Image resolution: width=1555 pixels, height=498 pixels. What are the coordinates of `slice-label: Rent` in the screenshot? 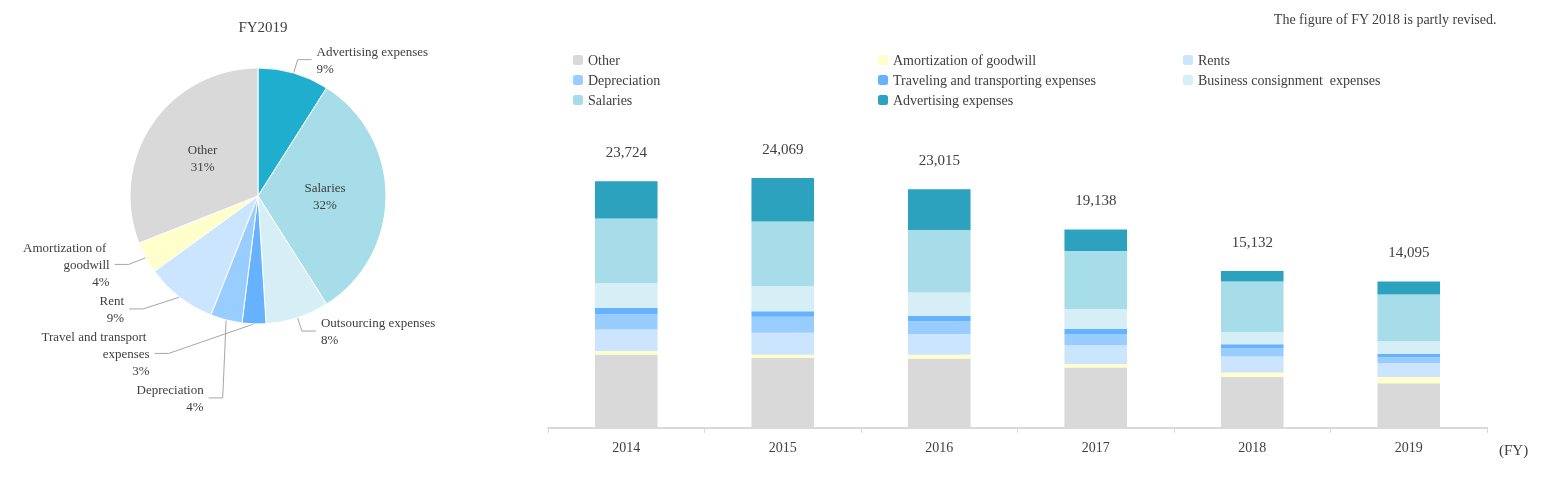 It's located at (112, 300).